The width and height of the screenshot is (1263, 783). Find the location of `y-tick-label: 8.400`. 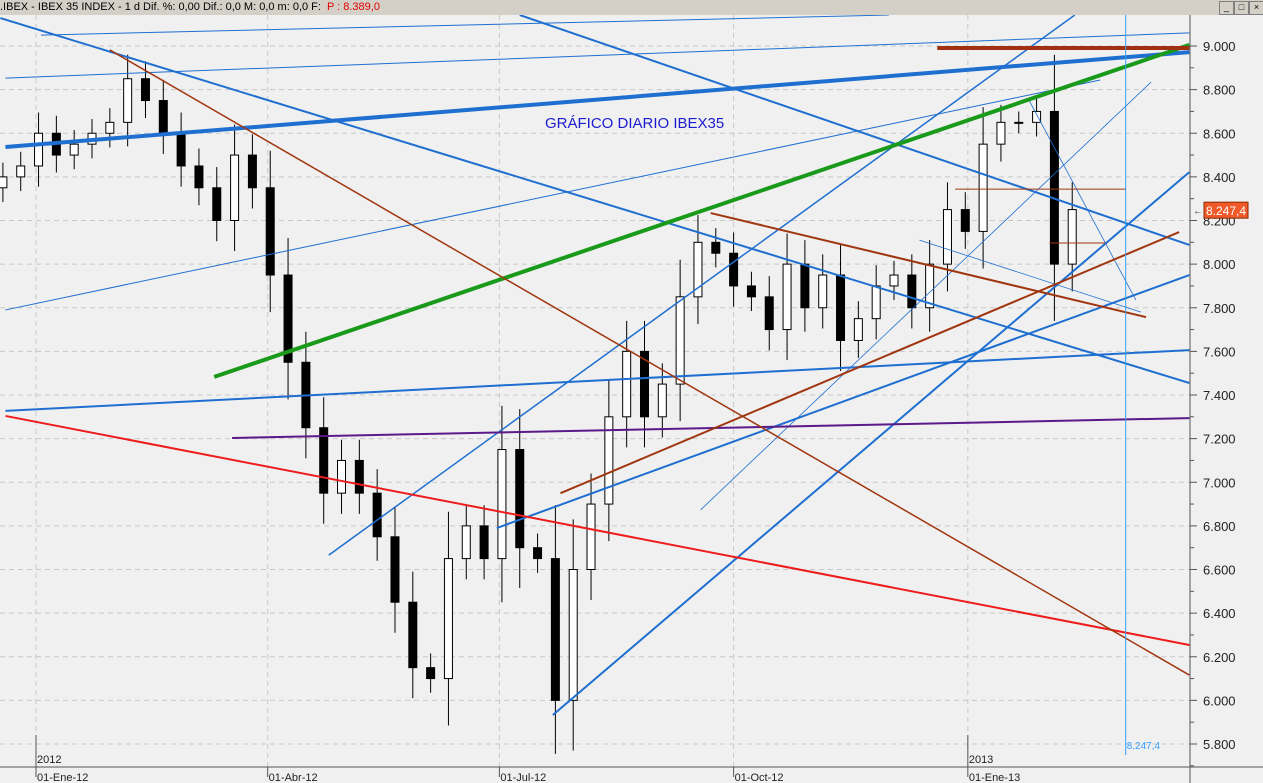

y-tick-label: 8.400 is located at coordinates (1219, 177).